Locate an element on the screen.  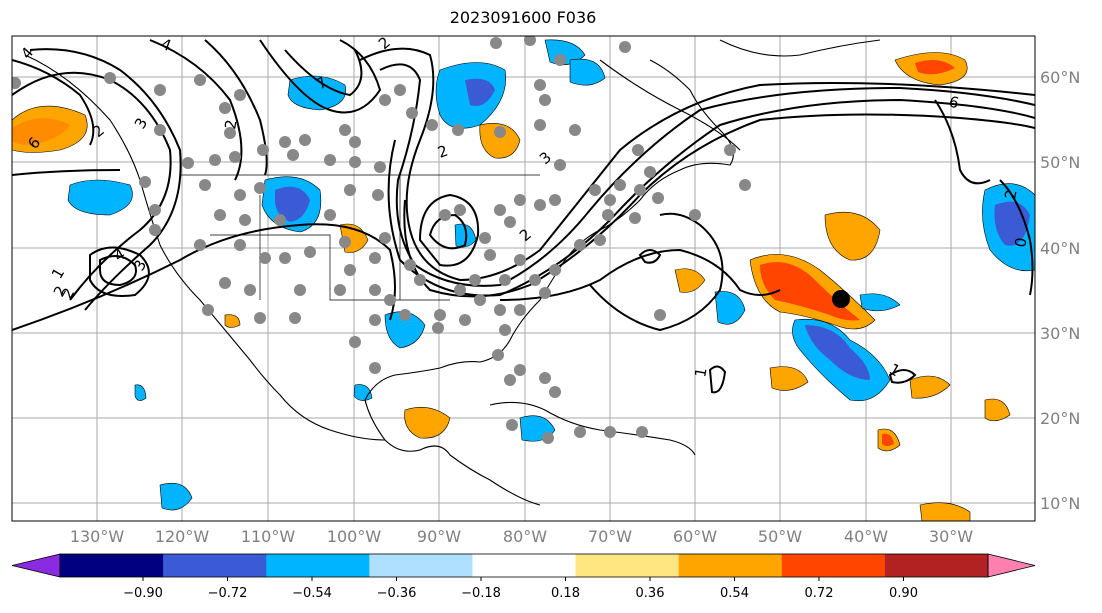
longitude-label: 130°W is located at coordinates (97, 536).